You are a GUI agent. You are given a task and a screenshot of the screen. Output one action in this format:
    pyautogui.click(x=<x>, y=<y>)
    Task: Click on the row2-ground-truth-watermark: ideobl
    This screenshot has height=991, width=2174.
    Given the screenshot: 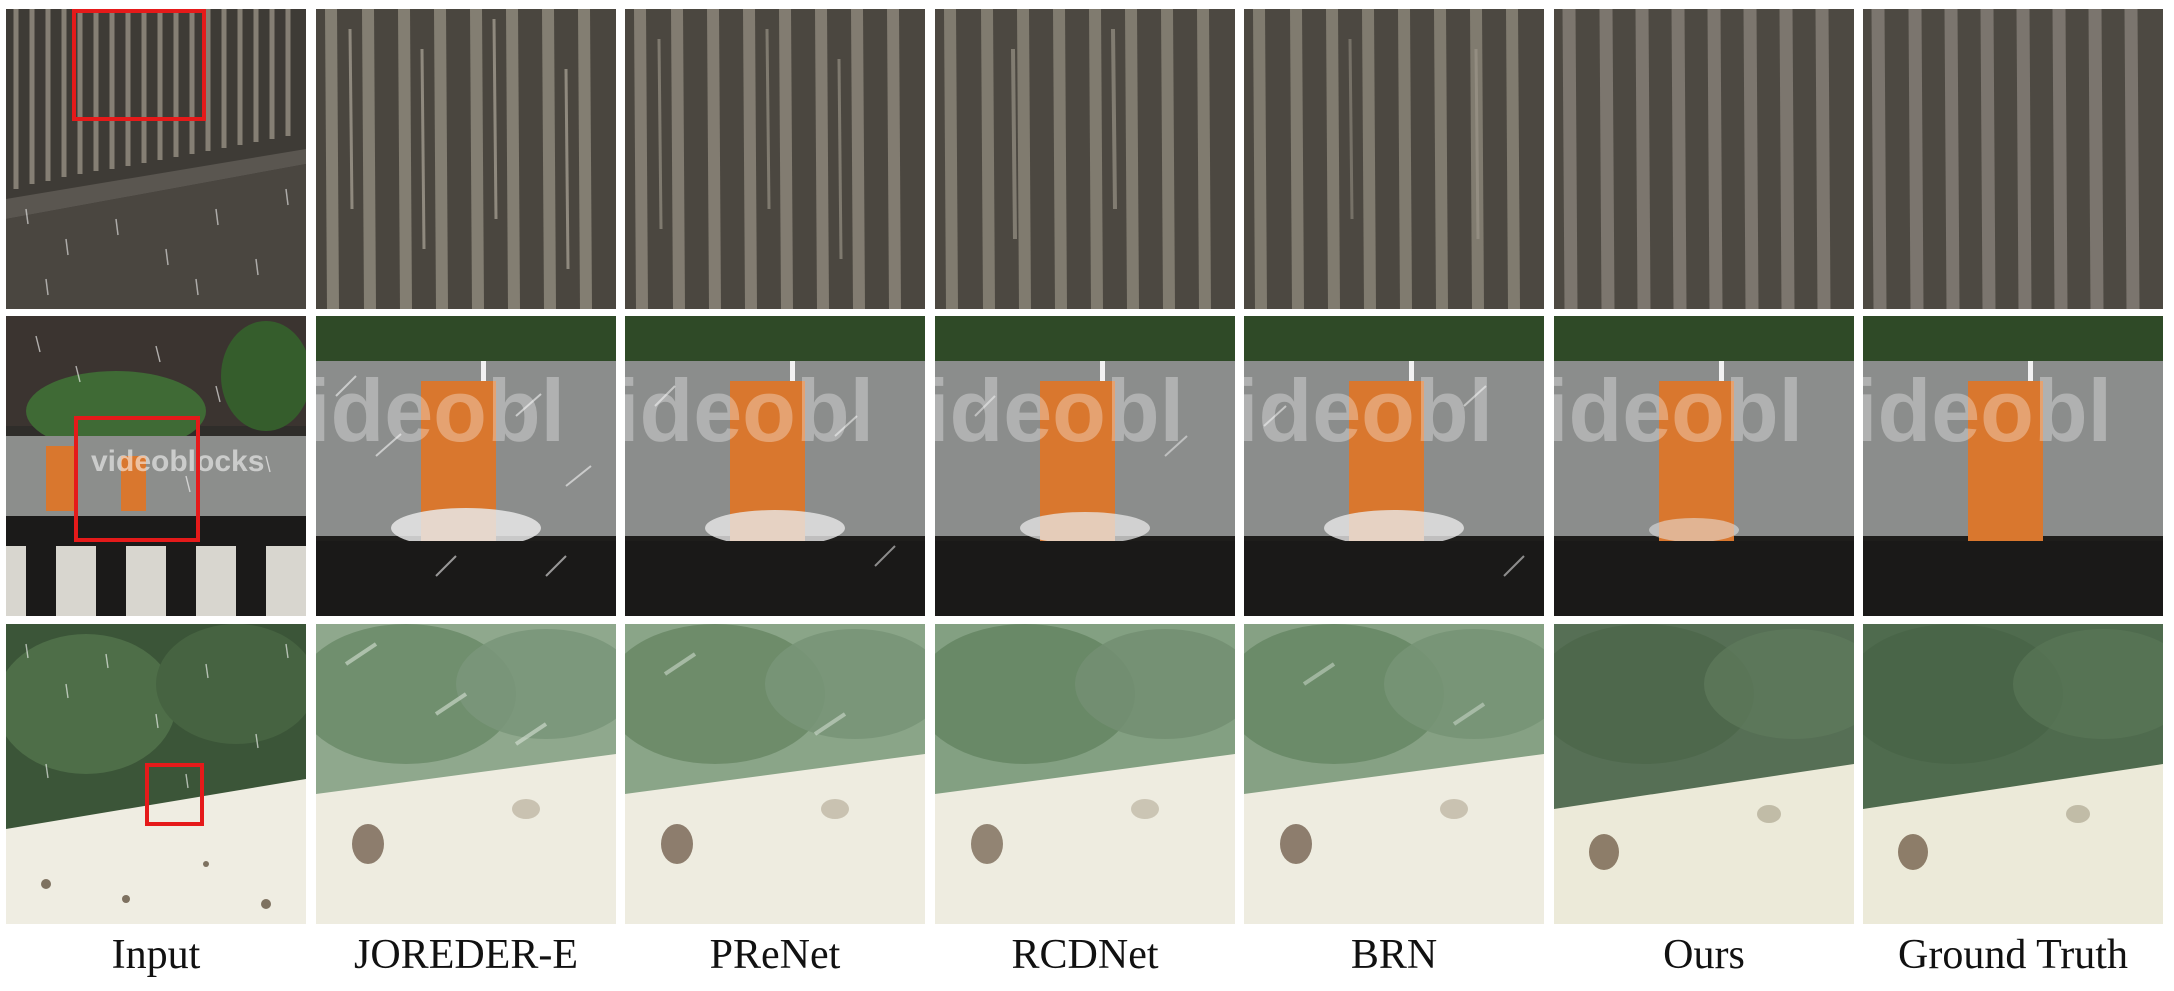 What is the action you would take?
    pyautogui.click(x=1987, y=410)
    